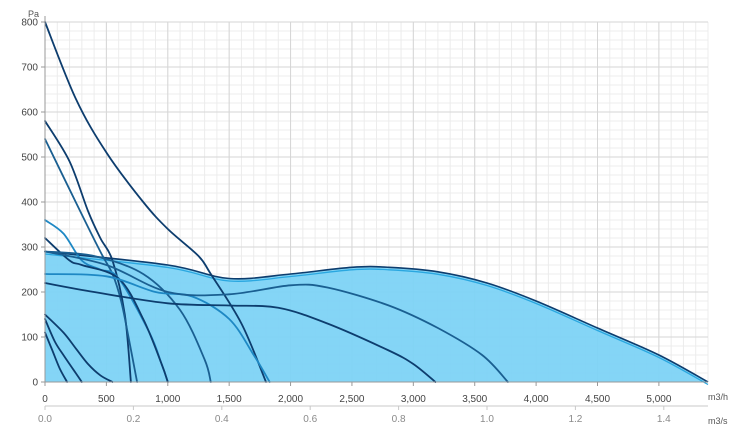 The height and width of the screenshot is (440, 745). I want to click on x-tick-label: 3,500, so click(474, 399).